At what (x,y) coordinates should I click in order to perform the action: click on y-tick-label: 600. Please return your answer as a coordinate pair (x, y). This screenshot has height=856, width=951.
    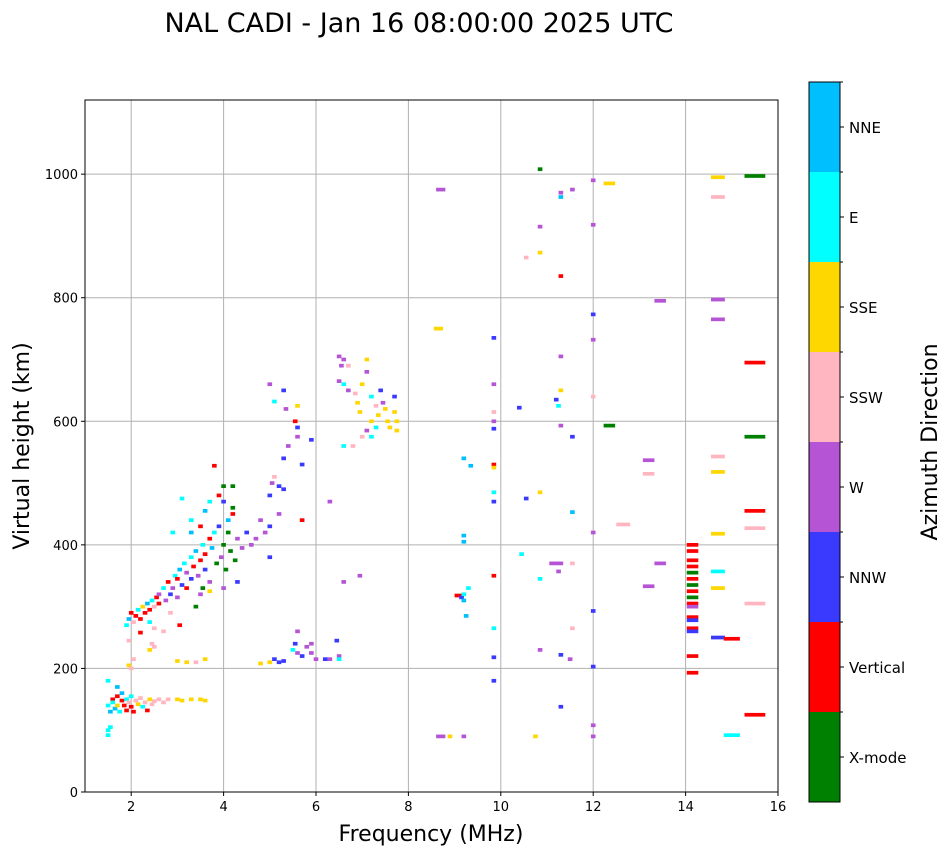
    Looking at the image, I should click on (65, 422).